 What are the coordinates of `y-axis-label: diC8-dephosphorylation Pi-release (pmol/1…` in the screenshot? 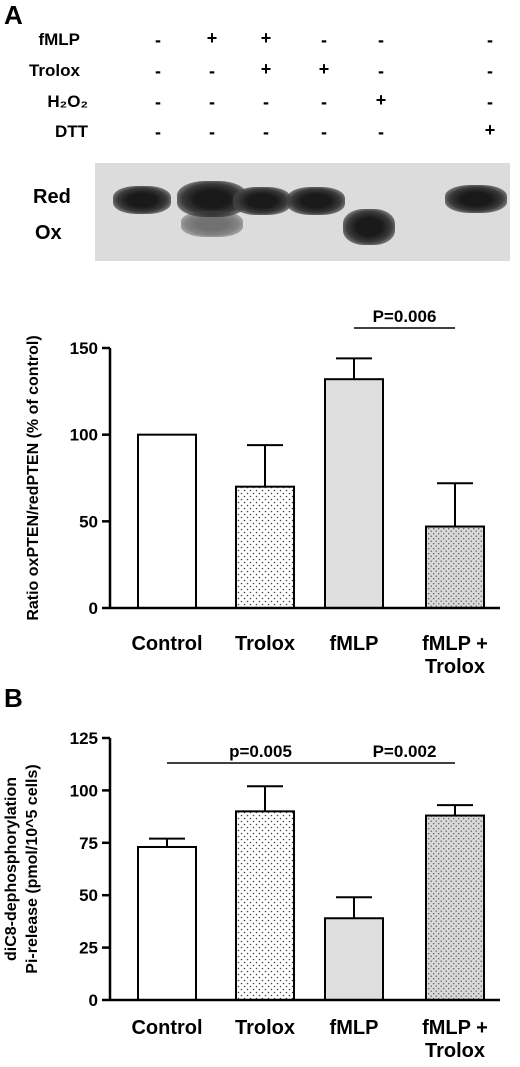 It's located at (22, 868).